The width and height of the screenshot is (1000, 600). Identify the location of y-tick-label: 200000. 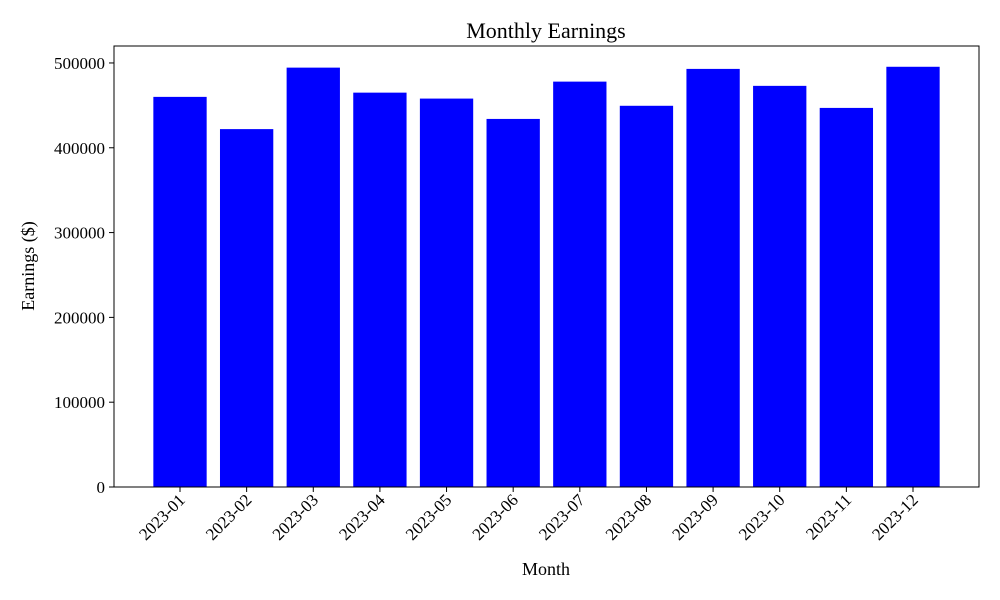
(79, 317).